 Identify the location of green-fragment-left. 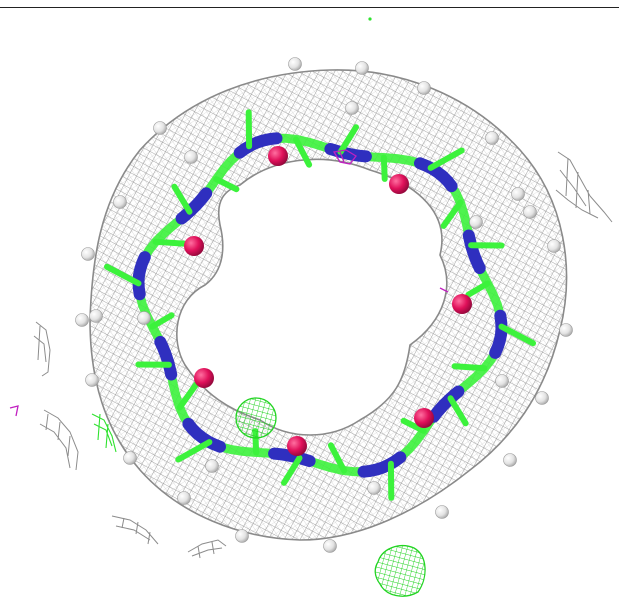
(104, 433).